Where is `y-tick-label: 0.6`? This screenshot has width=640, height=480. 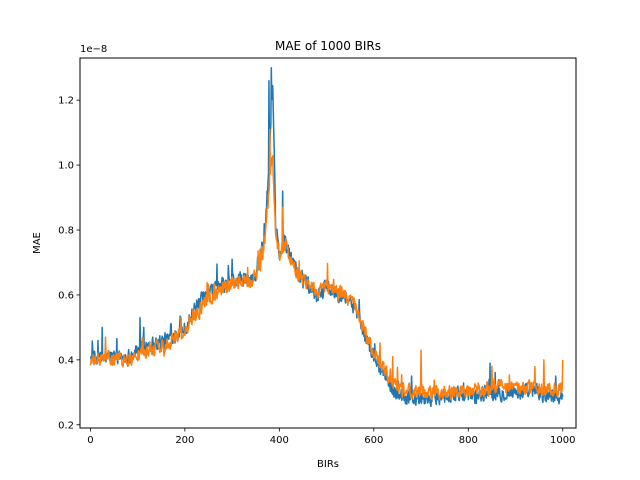 y-tick-label: 0.6 is located at coordinates (66, 295).